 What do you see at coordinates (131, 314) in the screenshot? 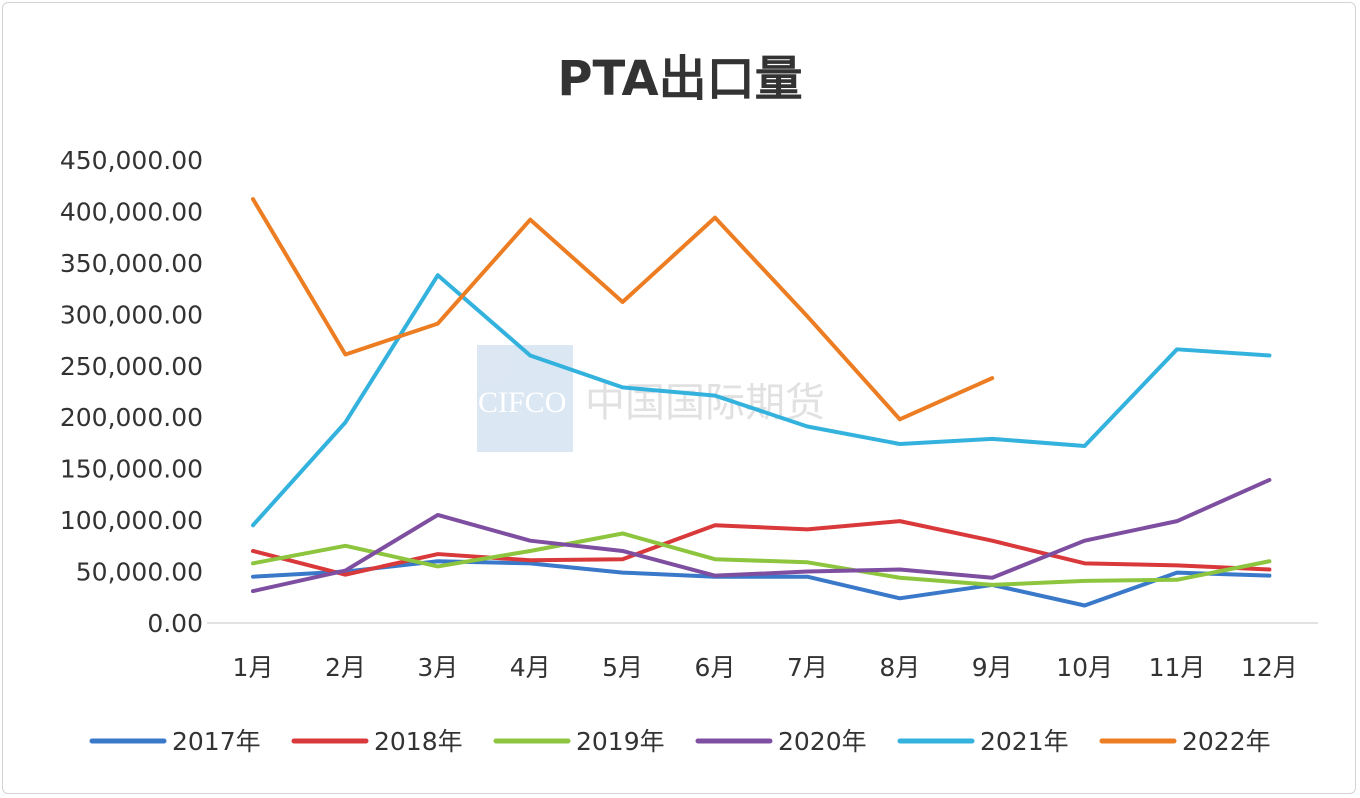
I see `y-tick-label: 300,000.00` at bounding box center [131, 314].